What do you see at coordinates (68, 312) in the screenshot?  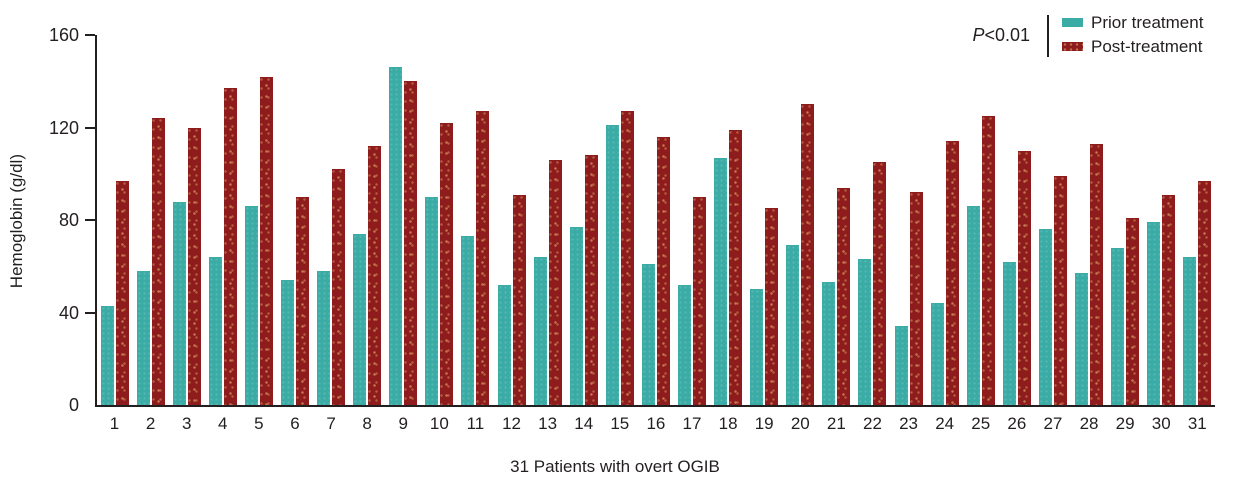 I see `y-tick-label: 40` at bounding box center [68, 312].